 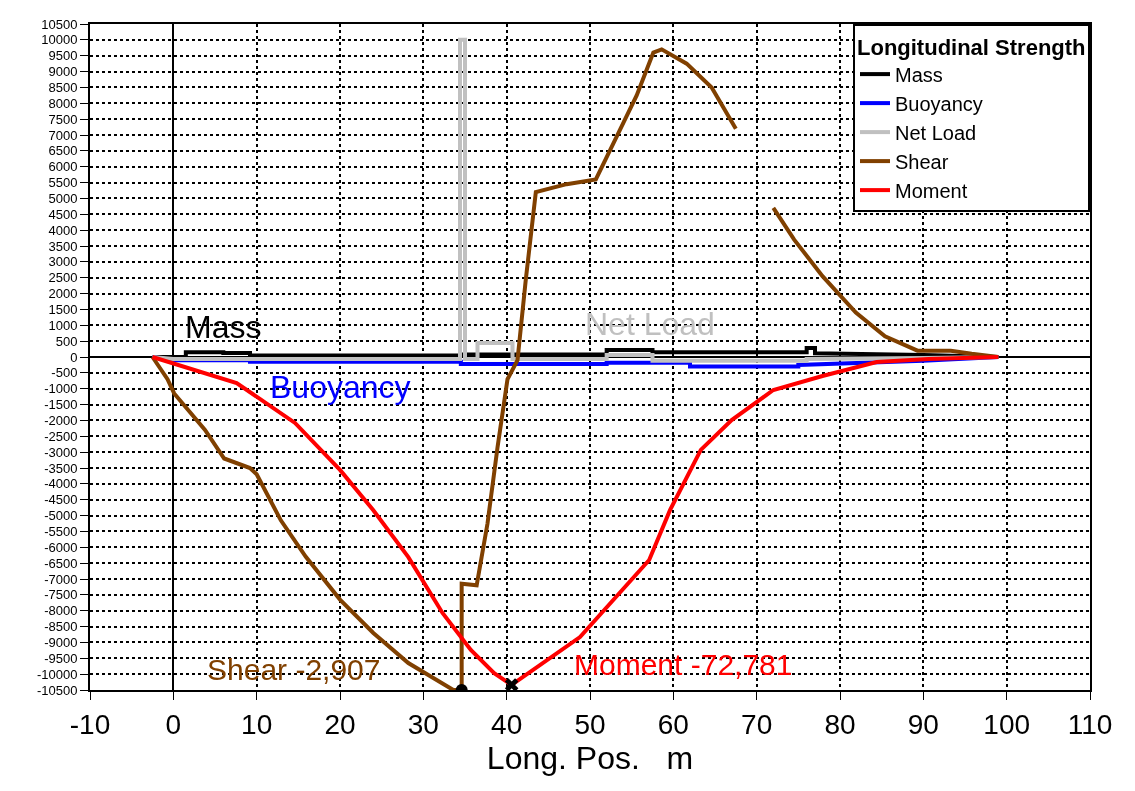 What do you see at coordinates (61, 436) in the screenshot?
I see `y-tick-label: -2500` at bounding box center [61, 436].